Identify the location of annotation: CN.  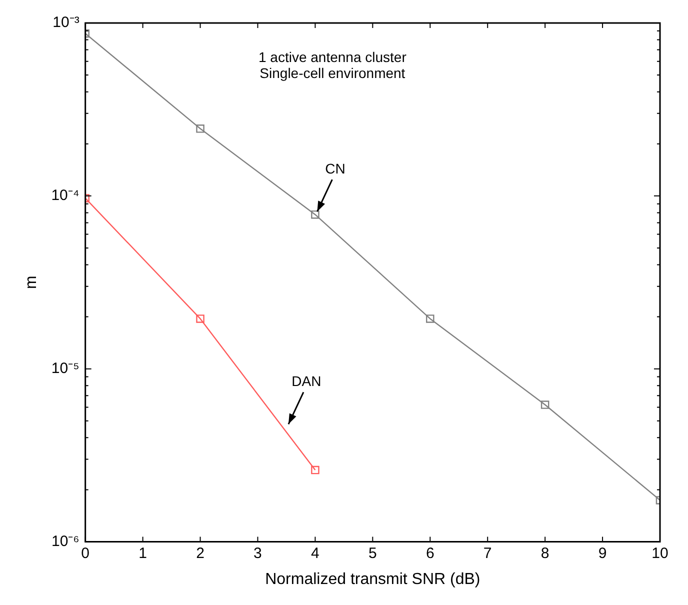
(335, 168).